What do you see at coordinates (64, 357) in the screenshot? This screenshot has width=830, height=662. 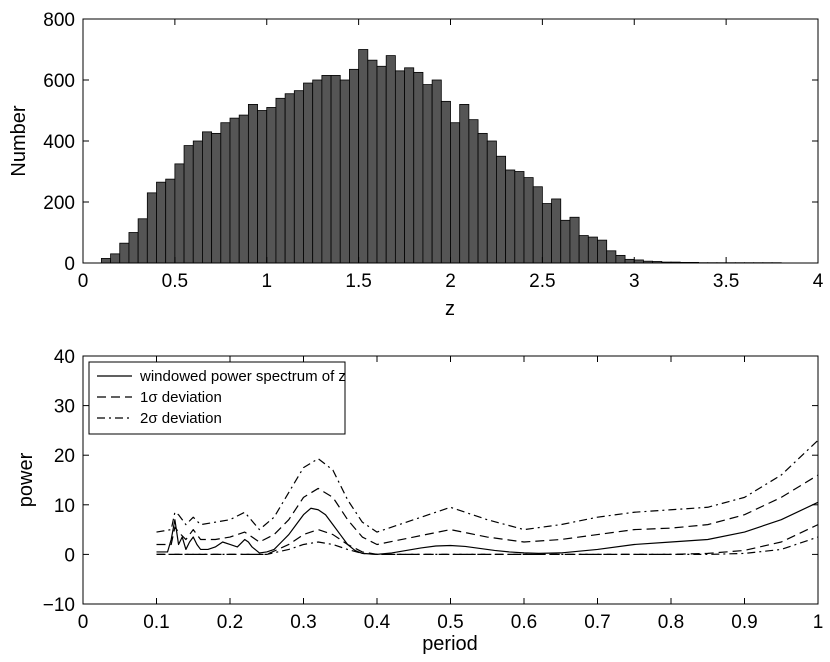 I see `power-y-tick-label: 40` at bounding box center [64, 357].